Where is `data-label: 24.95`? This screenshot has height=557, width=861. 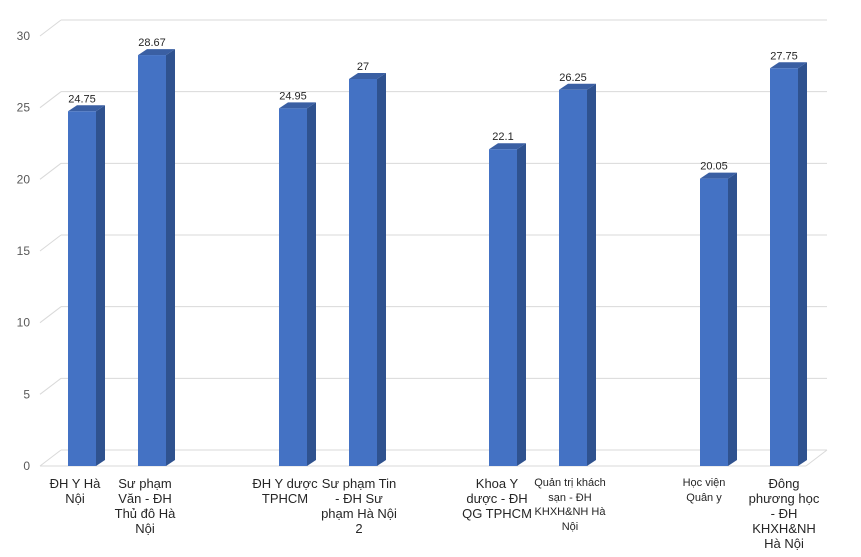 data-label: 24.95 is located at coordinates (293, 96).